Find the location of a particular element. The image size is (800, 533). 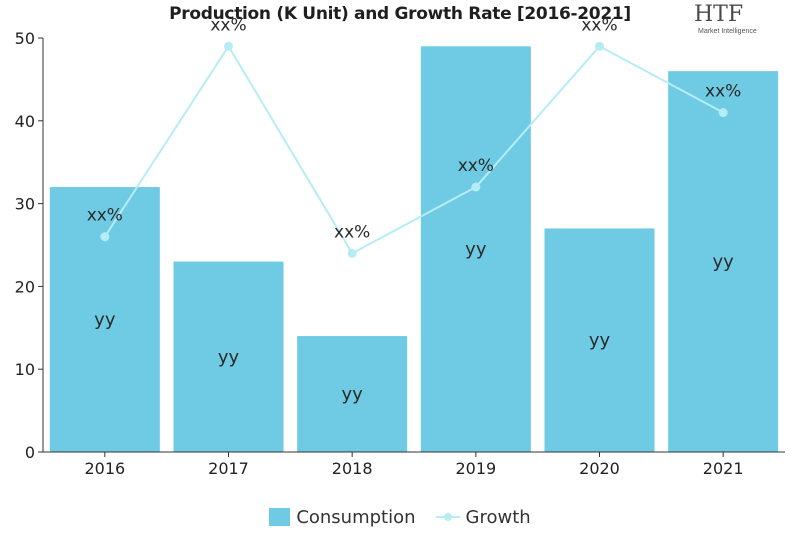

growth-point-2020 is located at coordinates (599, 46).